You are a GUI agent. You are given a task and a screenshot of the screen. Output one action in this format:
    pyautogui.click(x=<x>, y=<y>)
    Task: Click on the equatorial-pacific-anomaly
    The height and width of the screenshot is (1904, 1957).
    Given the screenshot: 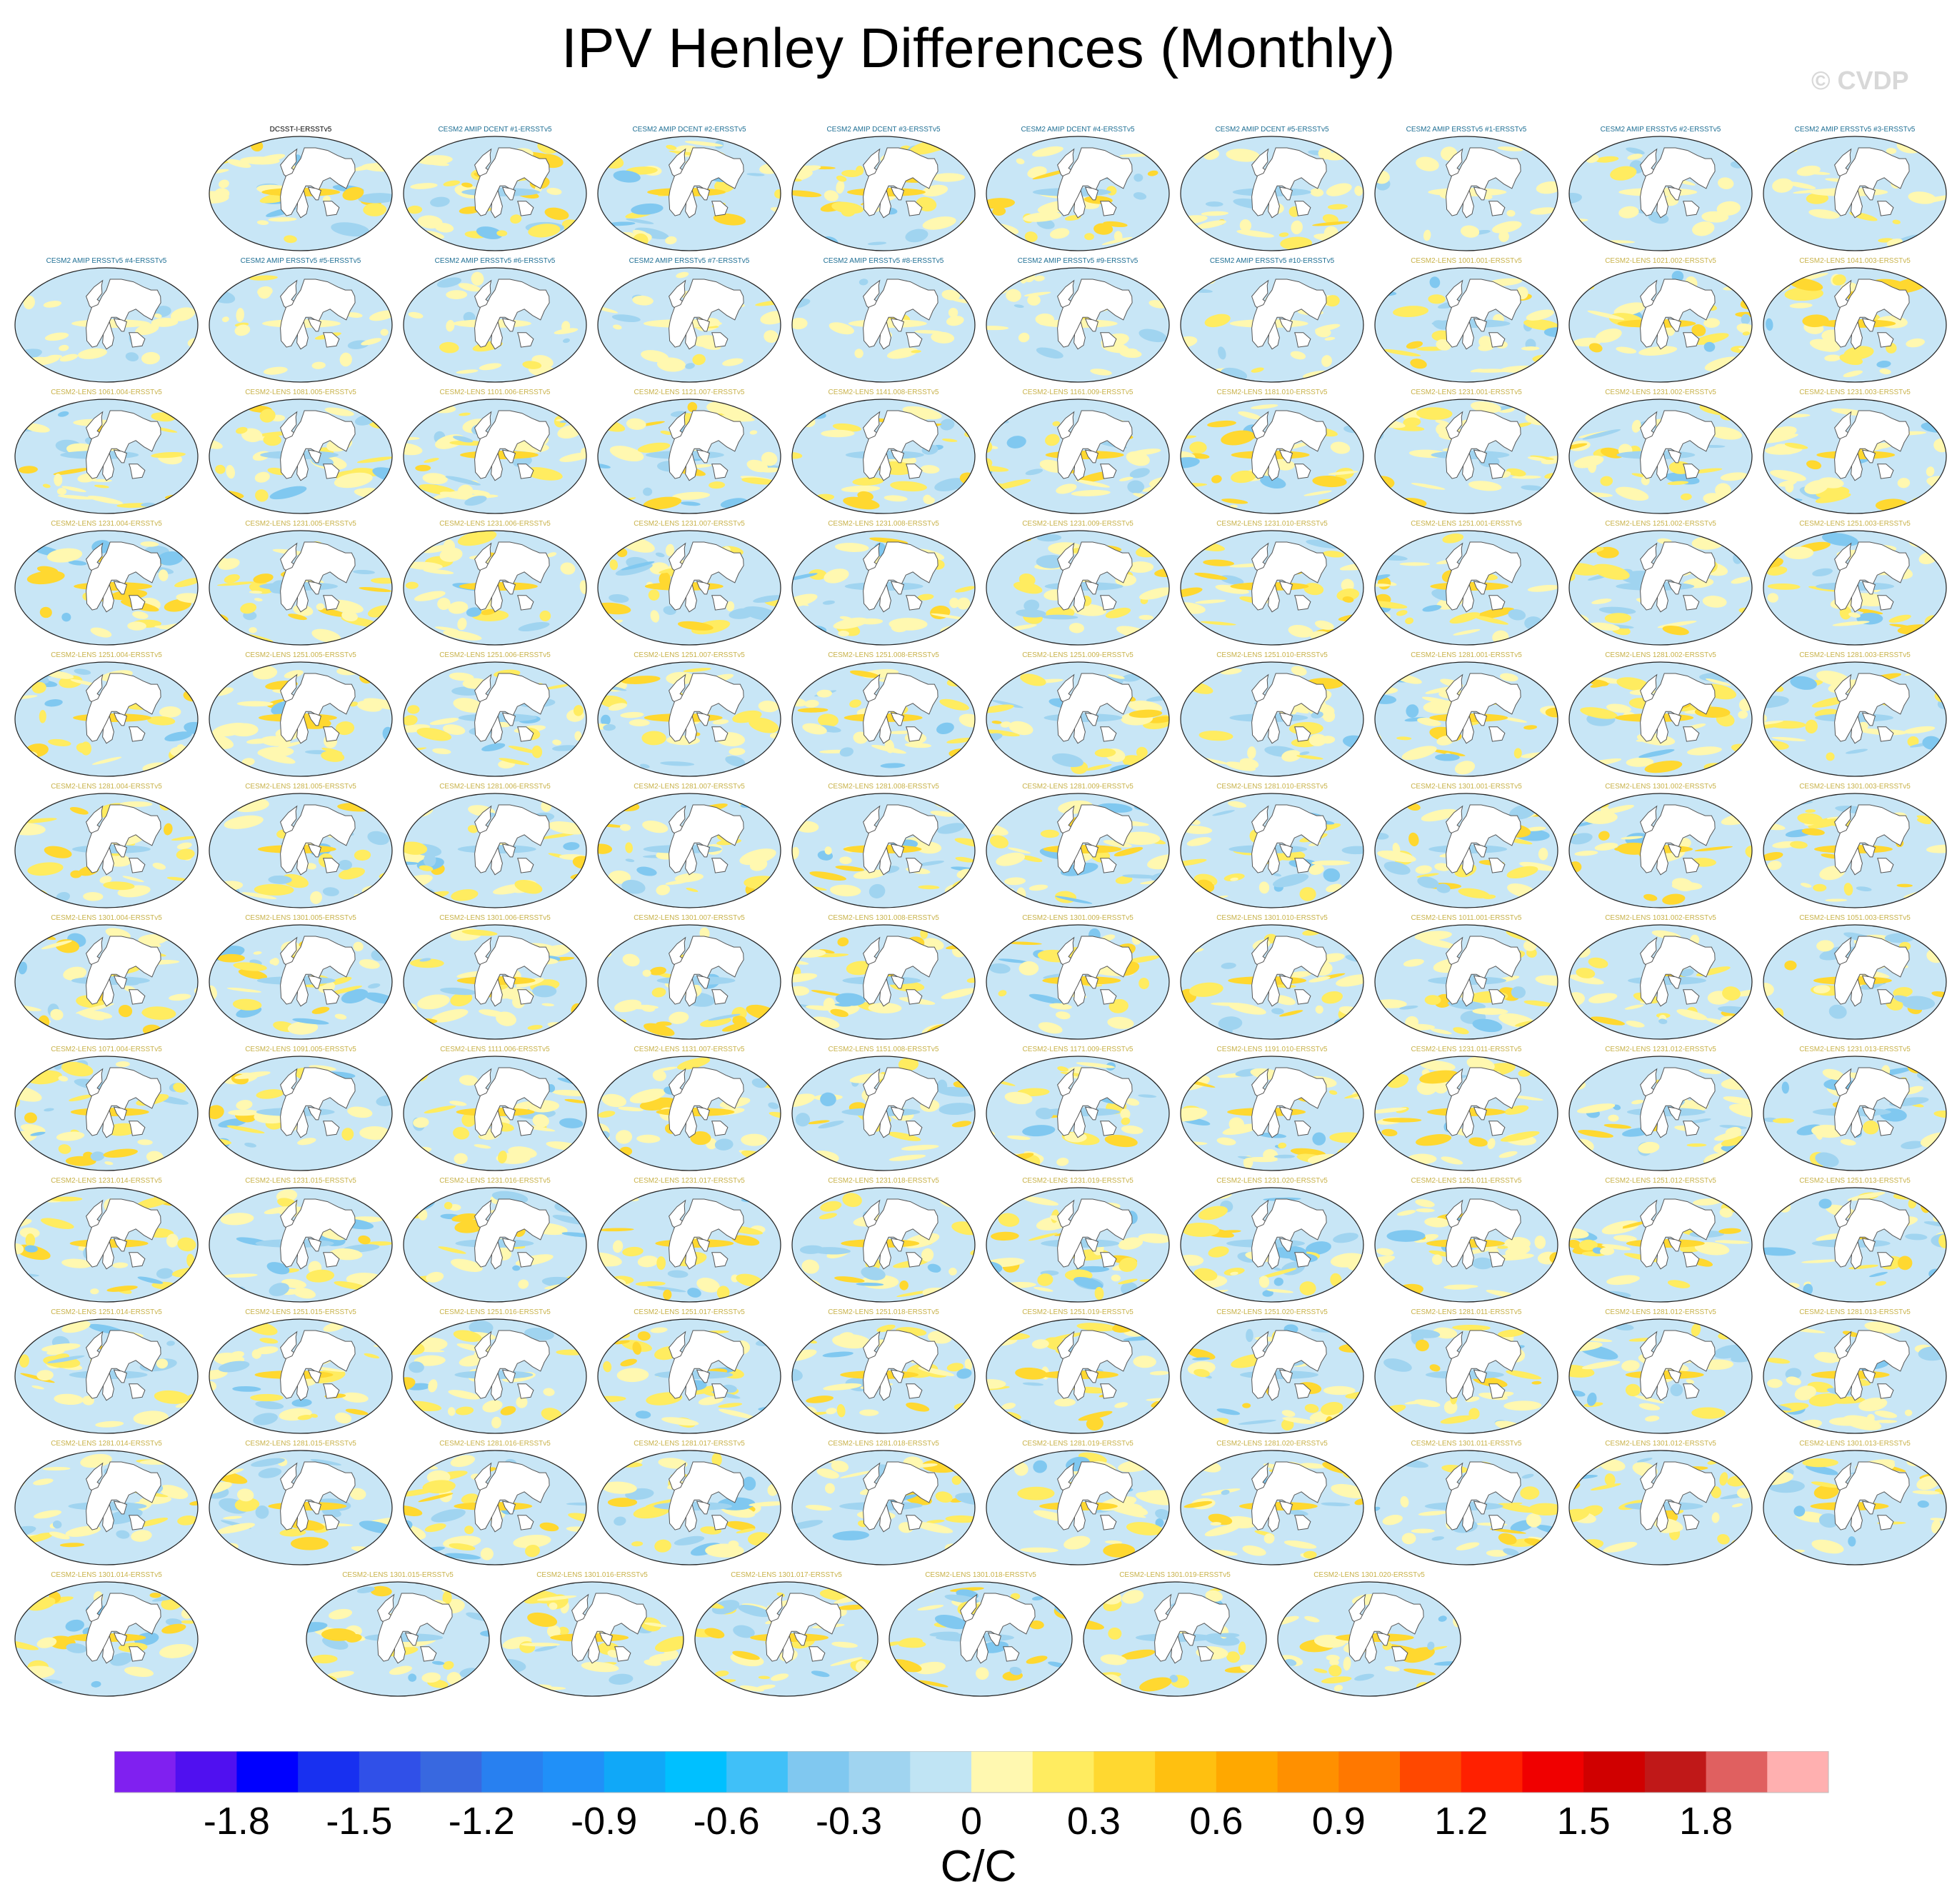 What is the action you would take?
    pyautogui.click(x=694, y=1243)
    